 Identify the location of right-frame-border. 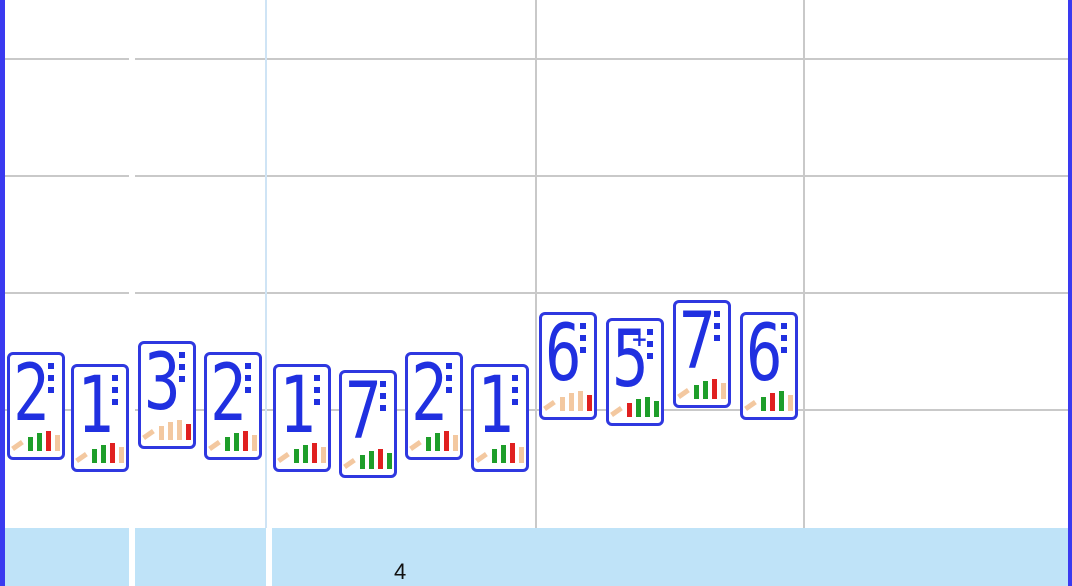
(1070, 293).